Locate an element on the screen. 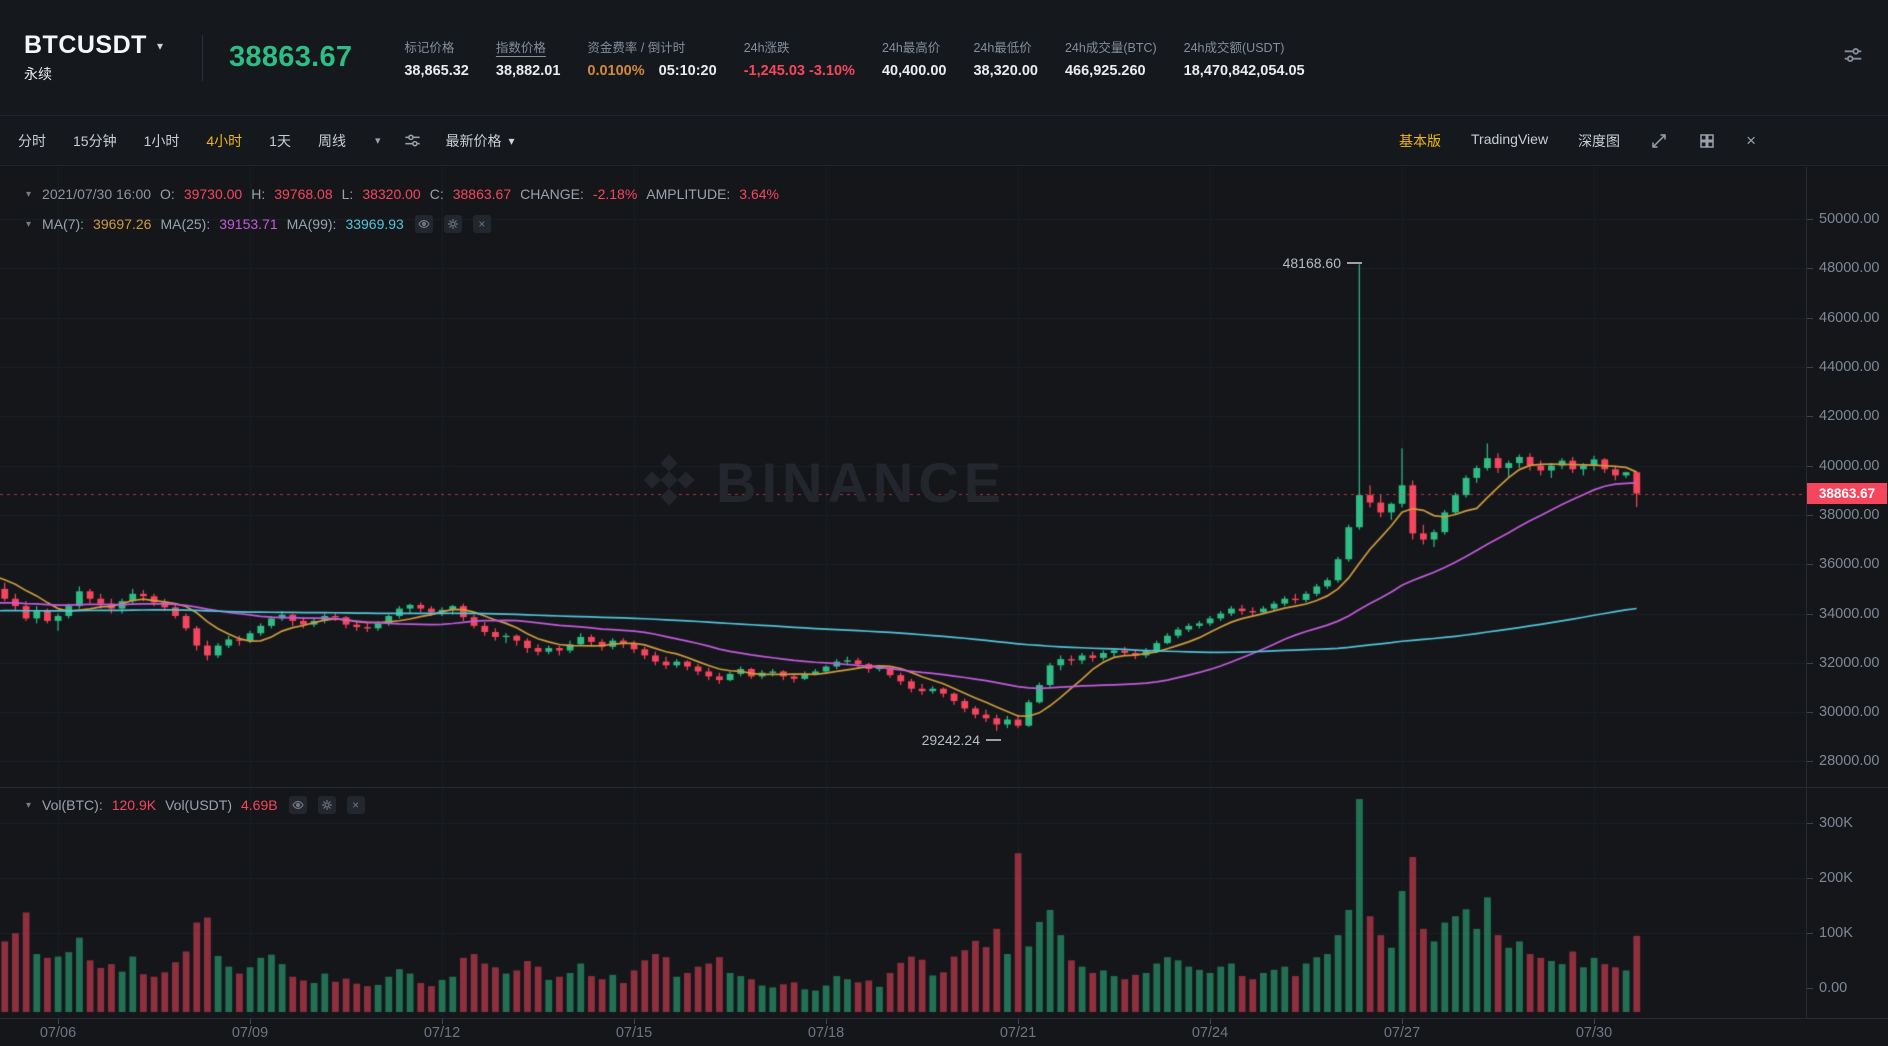 This screenshot has height=1046, width=1888. time-tick-label: 07/27 is located at coordinates (1402, 1033).